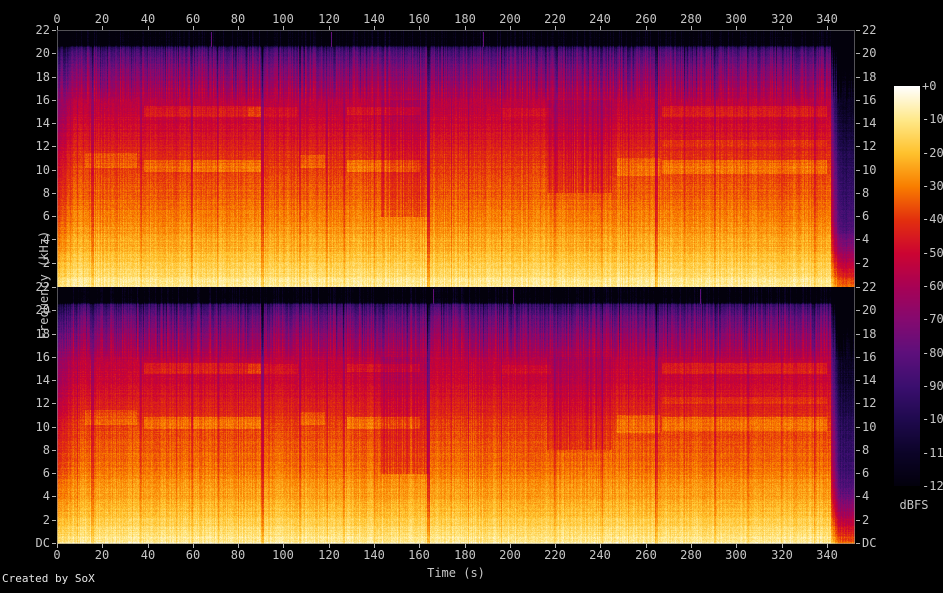 This screenshot has height=593, width=943. I want to click on frequency-axis-tick-label: 16, so click(869, 357).